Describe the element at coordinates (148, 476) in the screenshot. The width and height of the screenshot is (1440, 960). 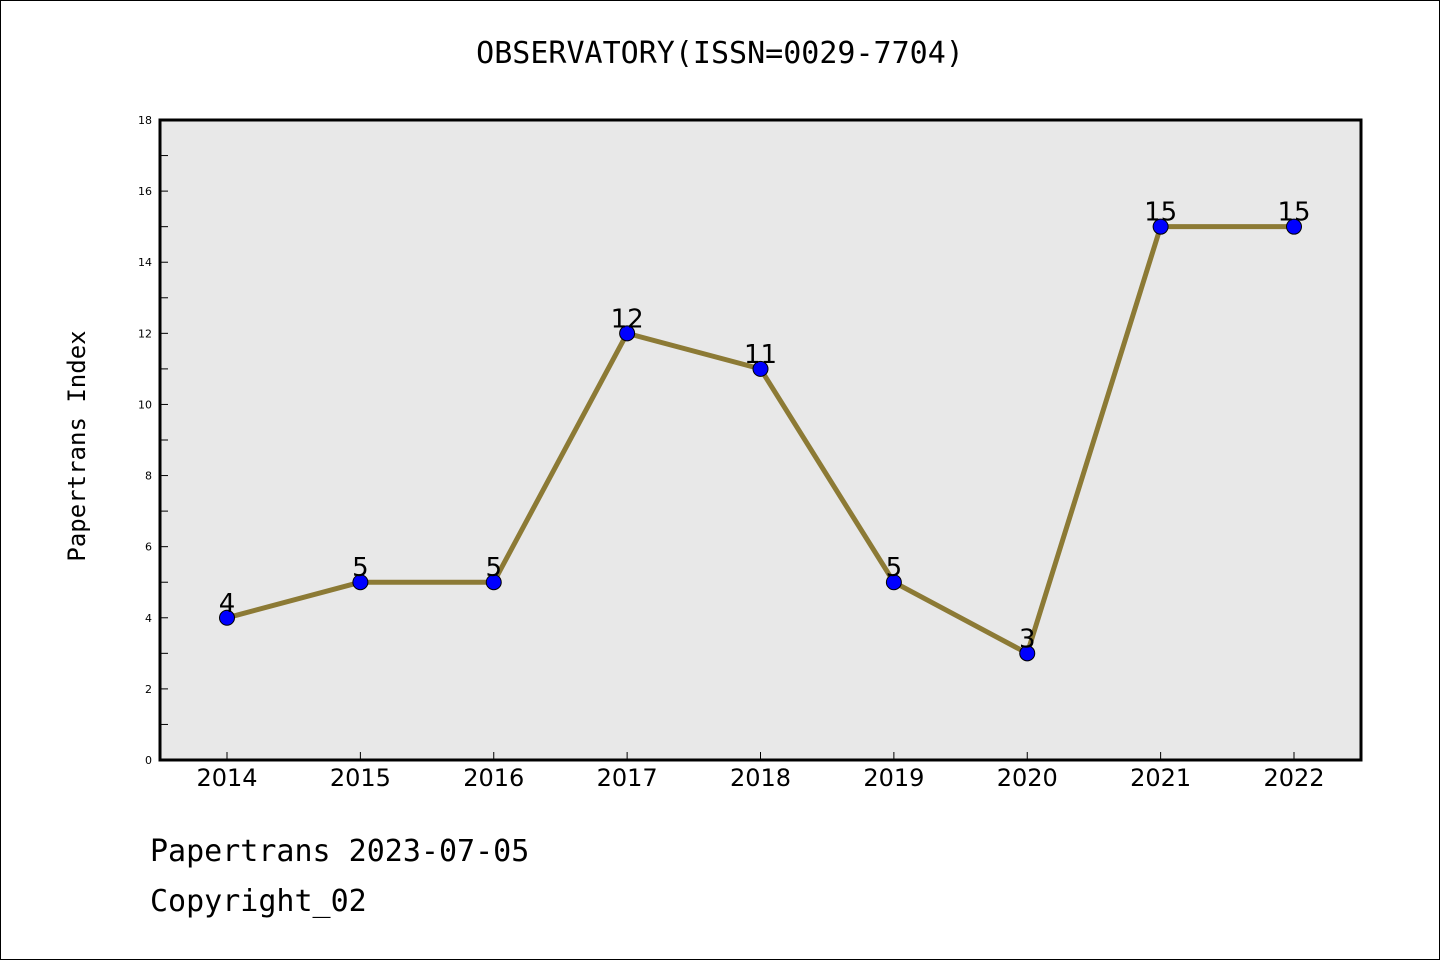
I see `y-tick-label: 8` at that location.